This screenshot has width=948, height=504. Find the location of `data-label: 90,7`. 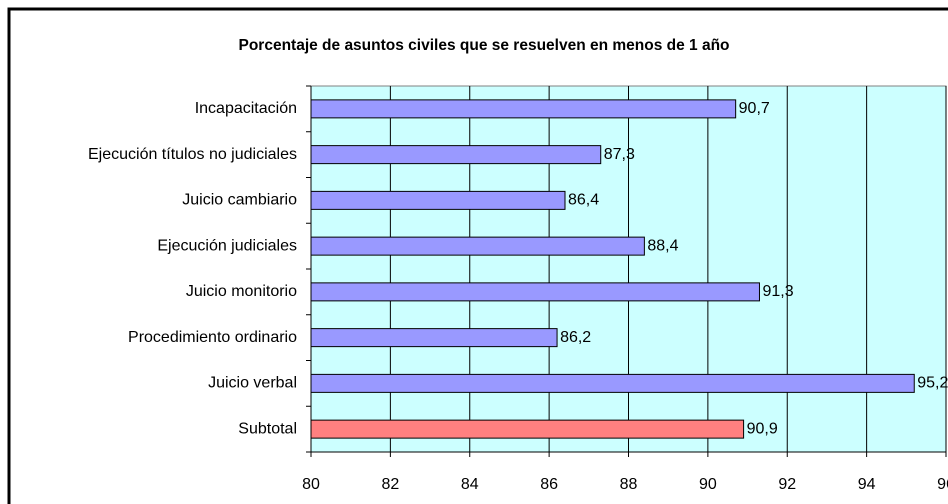

data-label: 90,7 is located at coordinates (754, 108).